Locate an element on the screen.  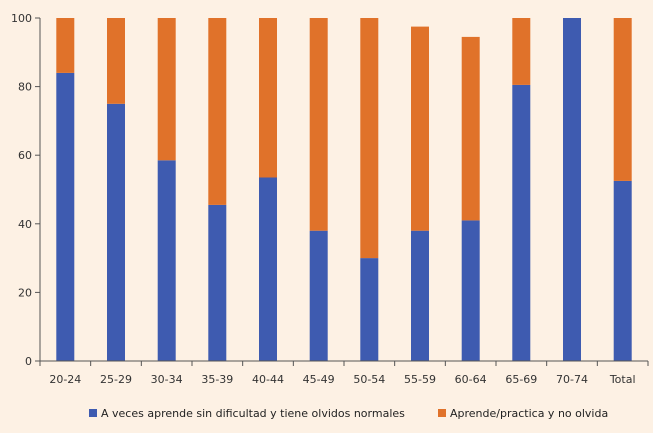
x-tick-label: 35-39 is located at coordinates (217, 379).